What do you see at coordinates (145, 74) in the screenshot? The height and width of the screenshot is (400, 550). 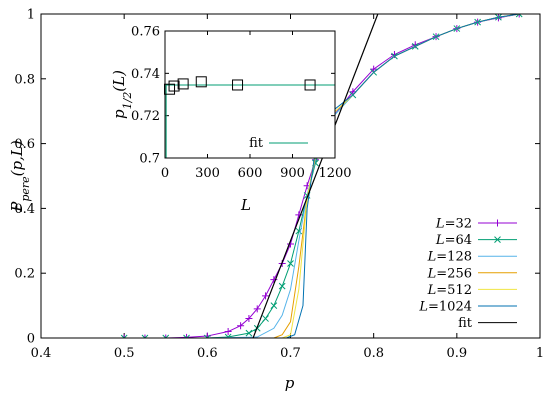 I see `inset-y-tick-label: 0.74` at bounding box center [145, 74].